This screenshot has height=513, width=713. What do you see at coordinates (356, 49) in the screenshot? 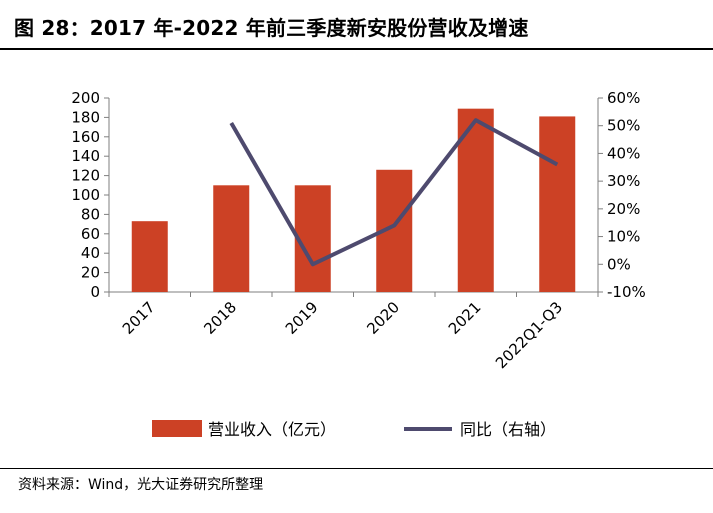
I see `title-divider` at bounding box center [356, 49].